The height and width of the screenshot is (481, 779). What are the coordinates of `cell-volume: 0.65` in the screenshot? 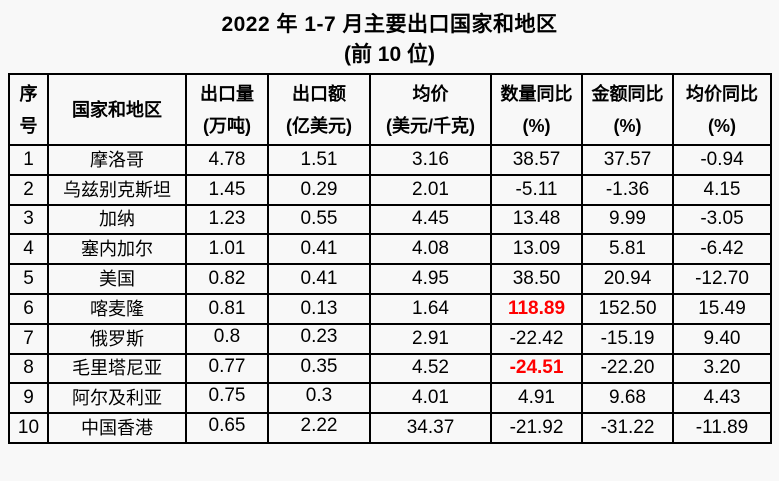 It's located at (227, 428).